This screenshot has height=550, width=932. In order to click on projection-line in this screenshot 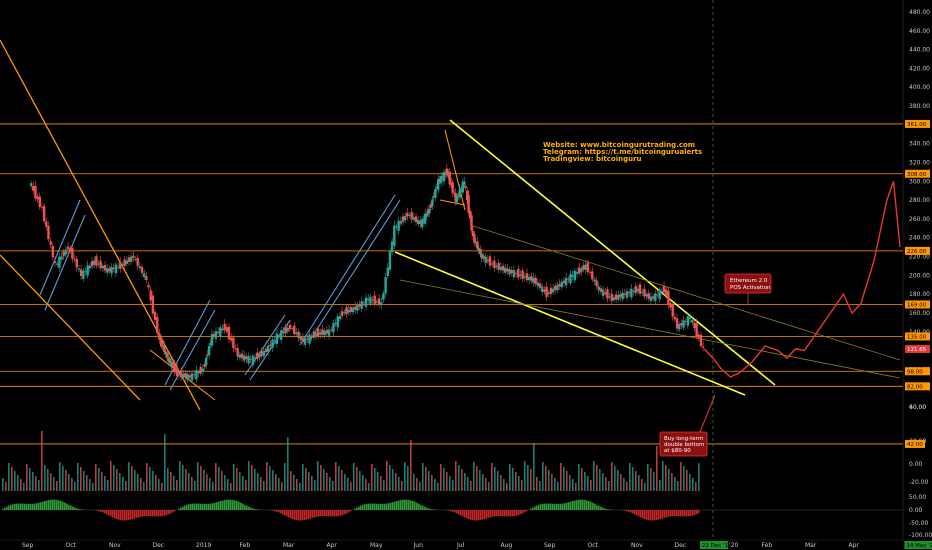, I will do `click(802, 279)`.